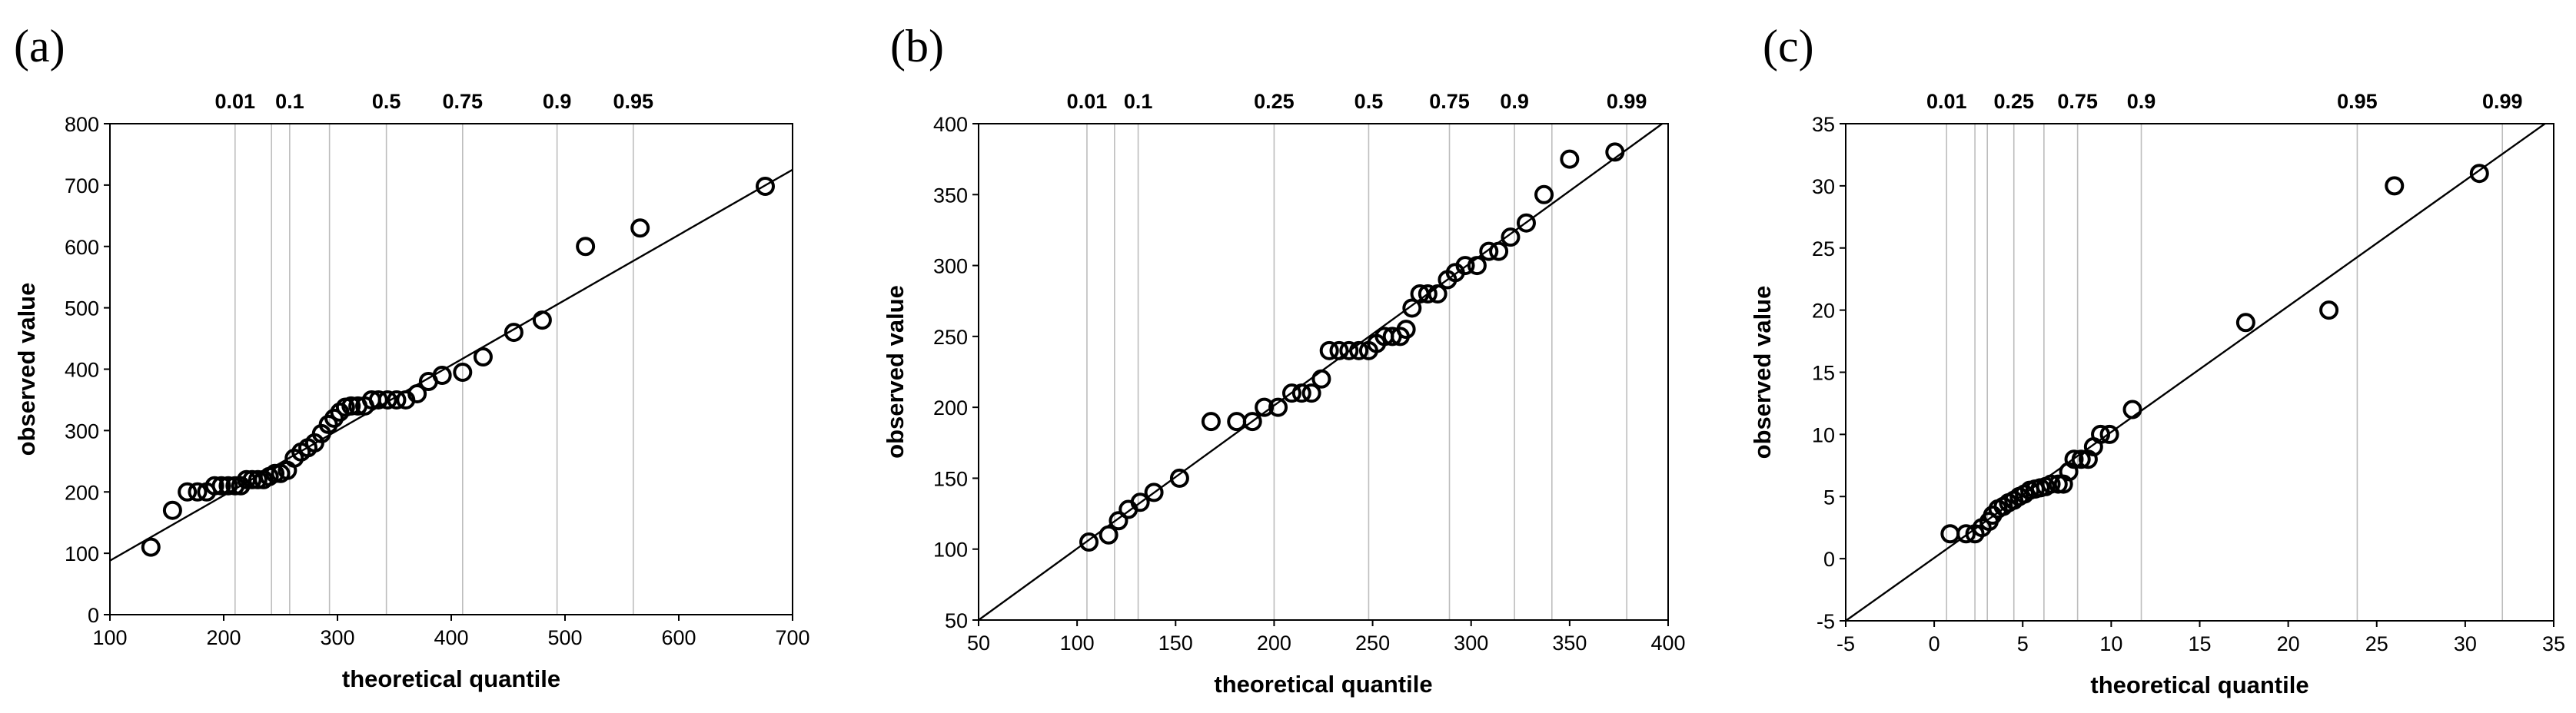 The image size is (2576, 713). Describe the element at coordinates (223, 637) in the screenshot. I see `x-tick-label: 200` at that location.